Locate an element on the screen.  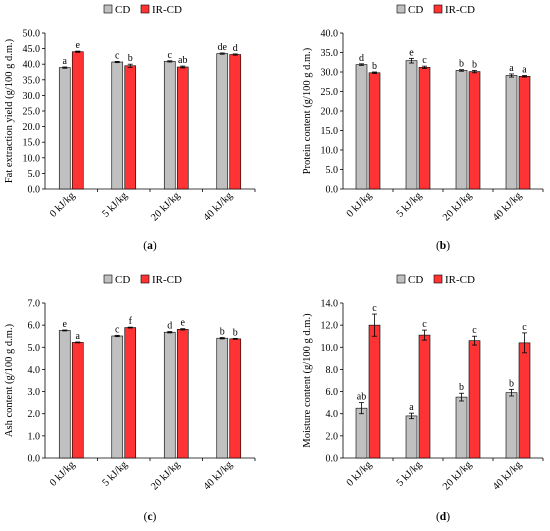
y-tick-label: 14.0 is located at coordinates (330, 304).